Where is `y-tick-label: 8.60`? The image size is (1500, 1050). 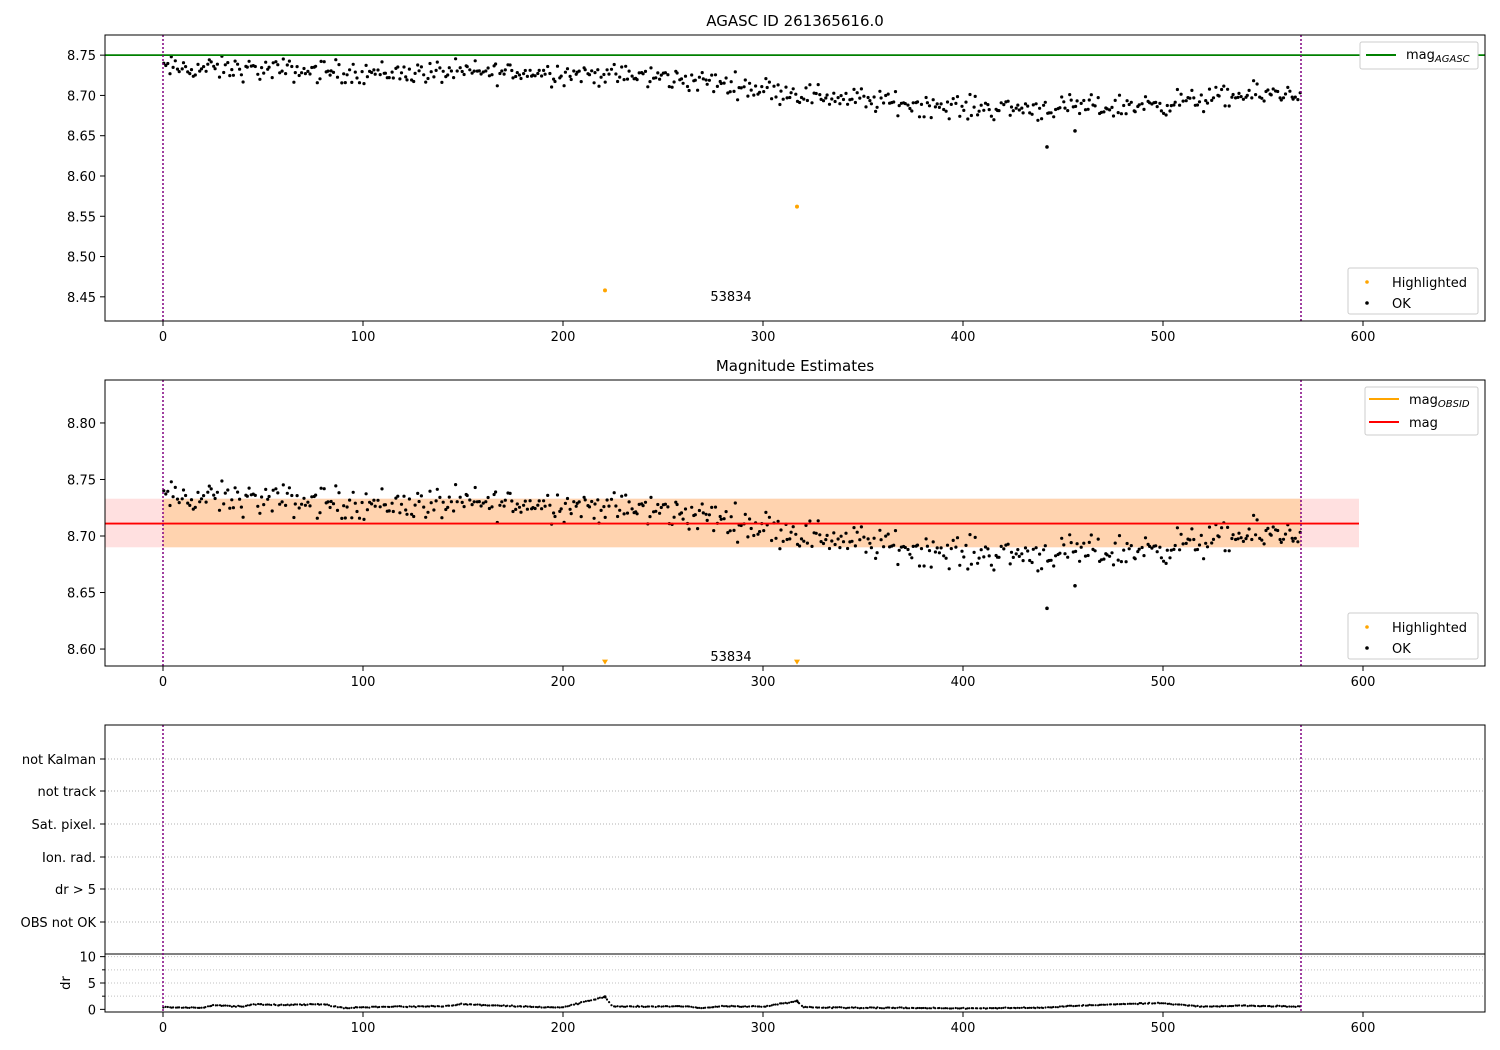 y-tick-label: 8.60 is located at coordinates (81, 650).